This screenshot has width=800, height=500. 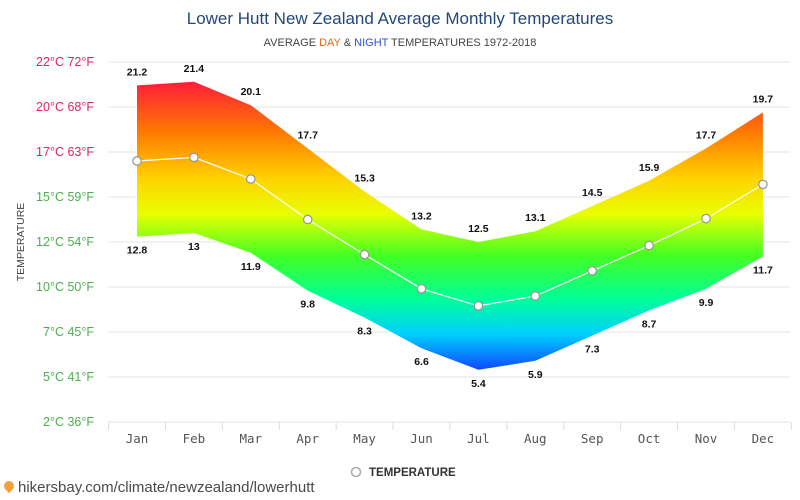 What do you see at coordinates (535, 438) in the screenshot?
I see `x-tick-label: Aug` at bounding box center [535, 438].